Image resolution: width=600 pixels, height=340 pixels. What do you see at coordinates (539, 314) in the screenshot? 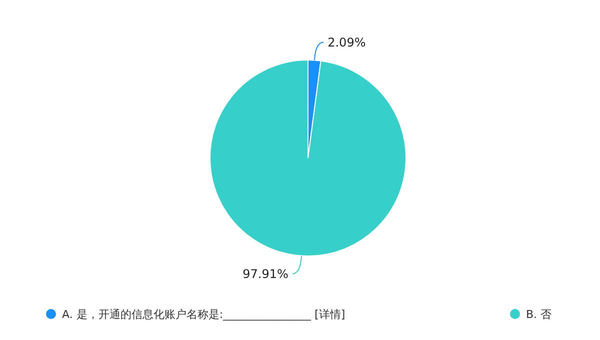
I see `legend-label: B. 否` at bounding box center [539, 314].